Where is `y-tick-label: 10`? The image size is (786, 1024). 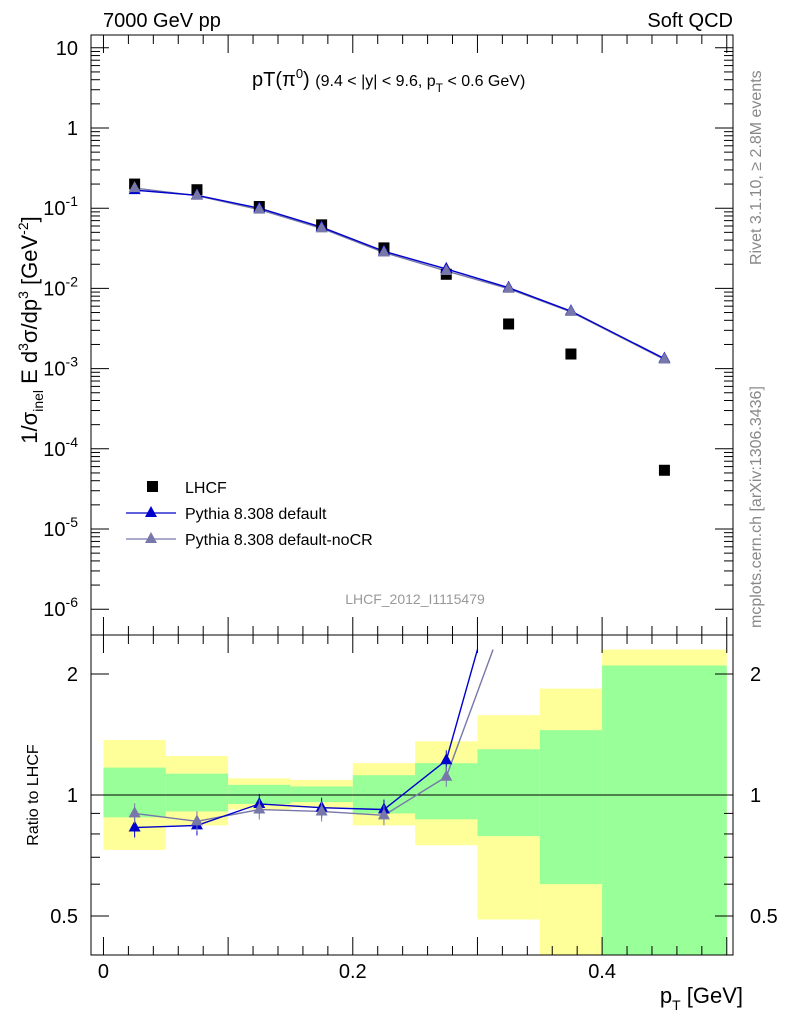 y-tick-label: 10 is located at coordinates (67, 49).